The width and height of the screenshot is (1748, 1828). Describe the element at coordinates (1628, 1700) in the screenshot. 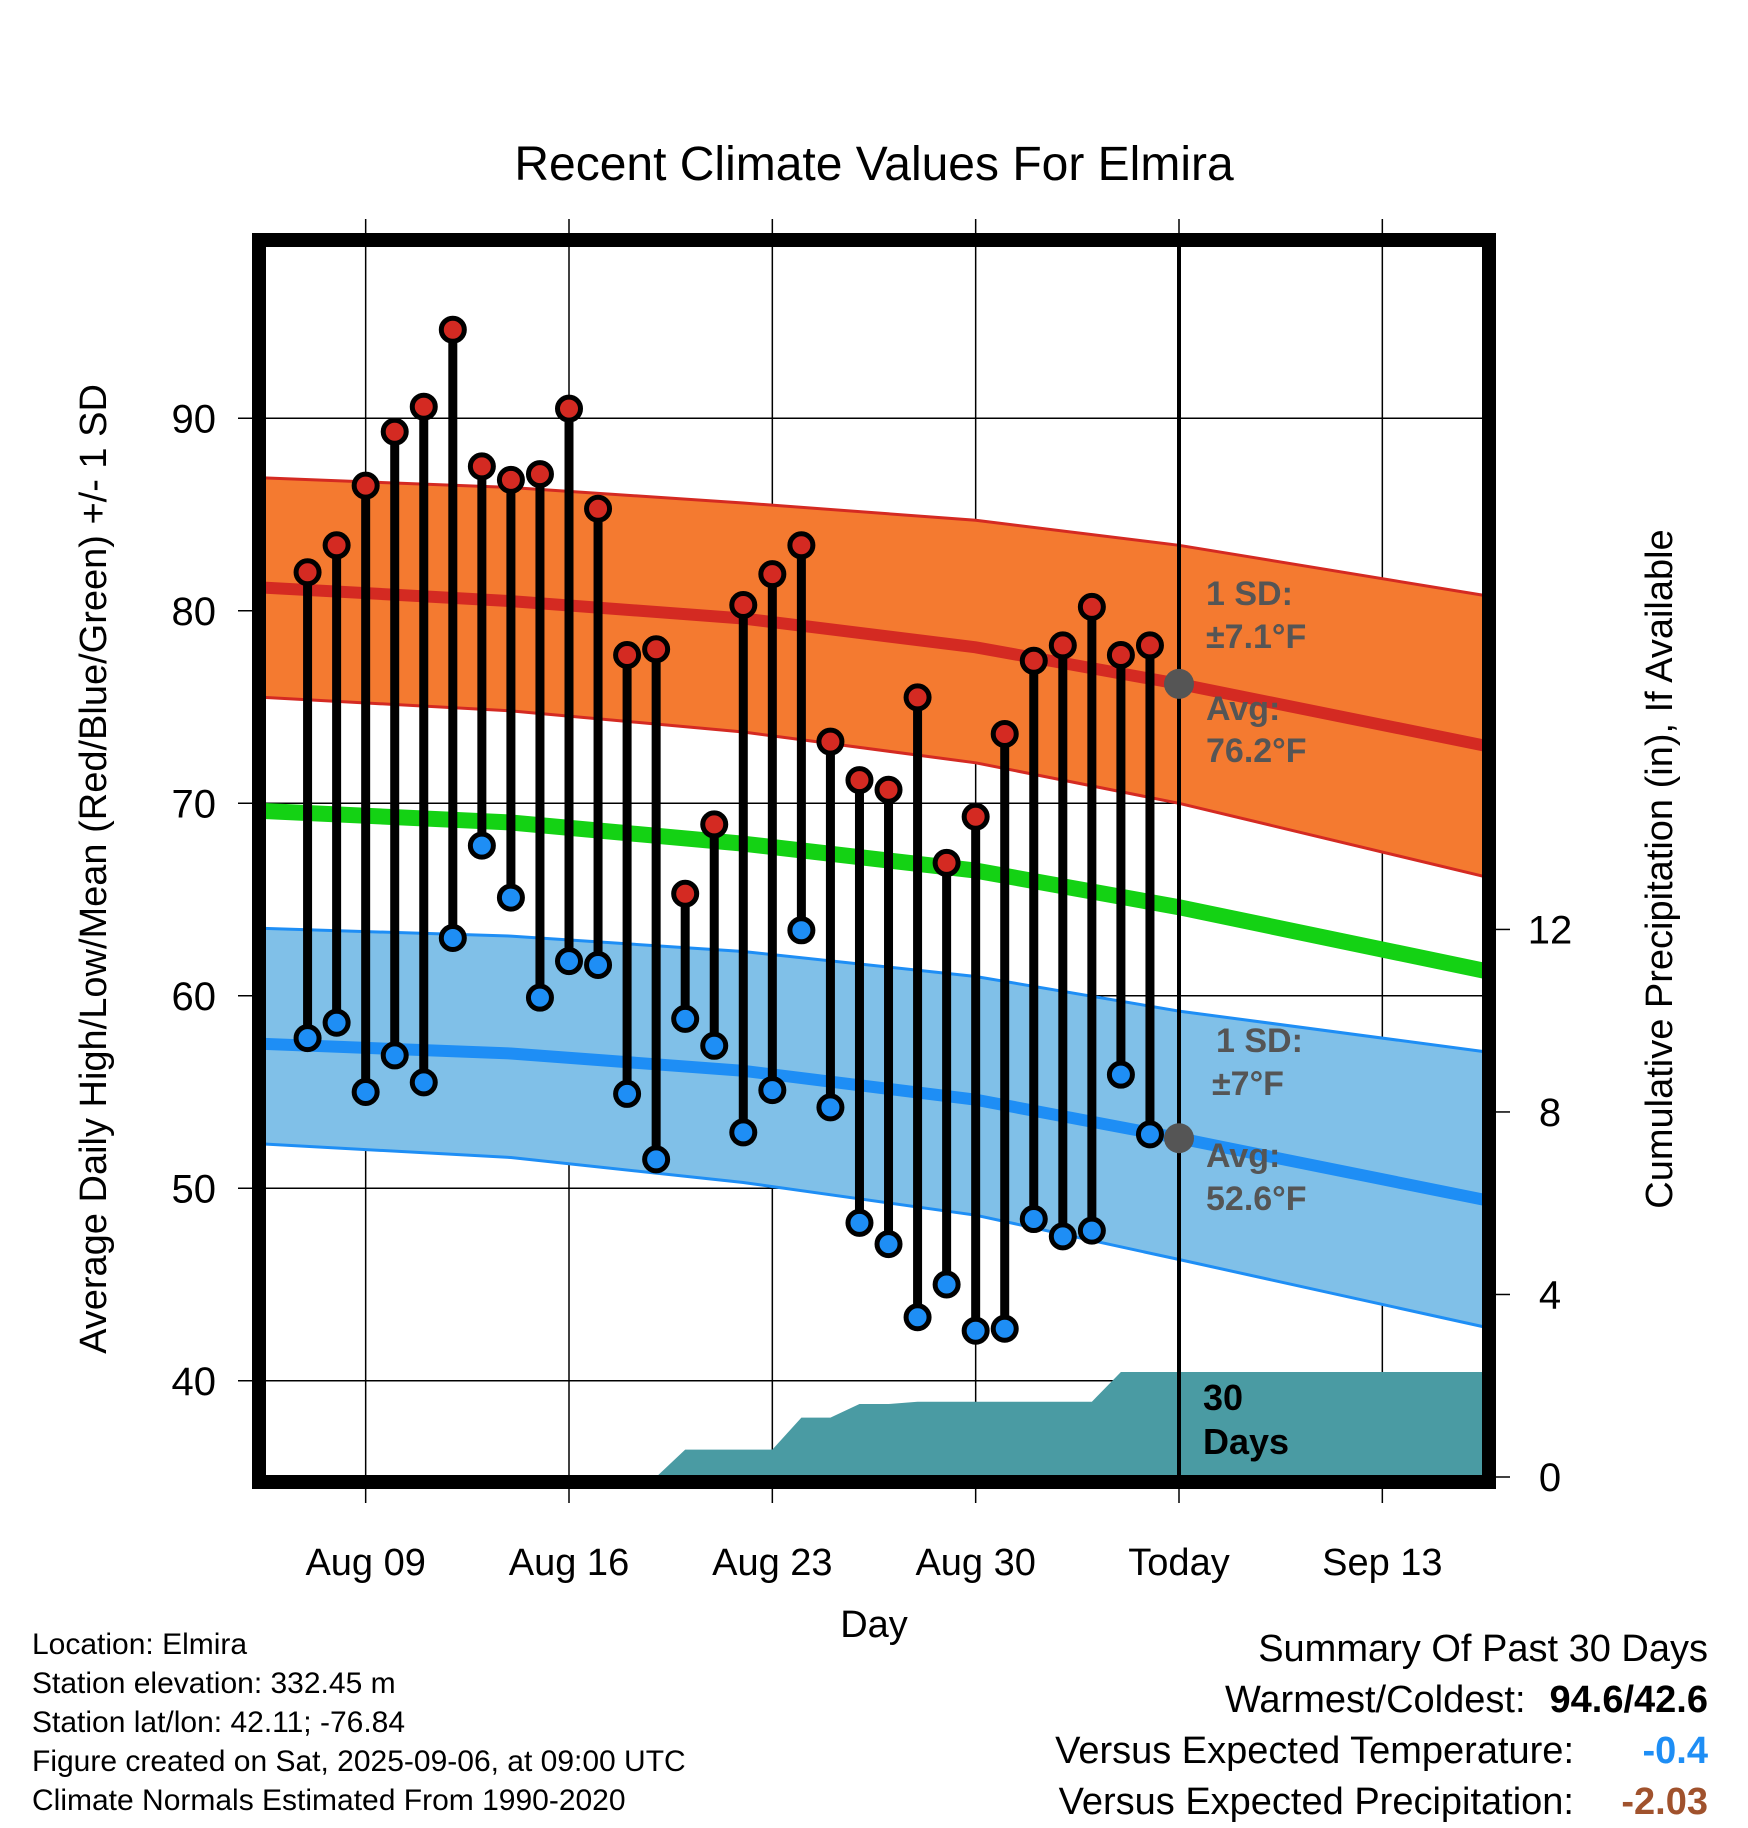

I see `warm-cold-value: 94.6/42.6` at that location.